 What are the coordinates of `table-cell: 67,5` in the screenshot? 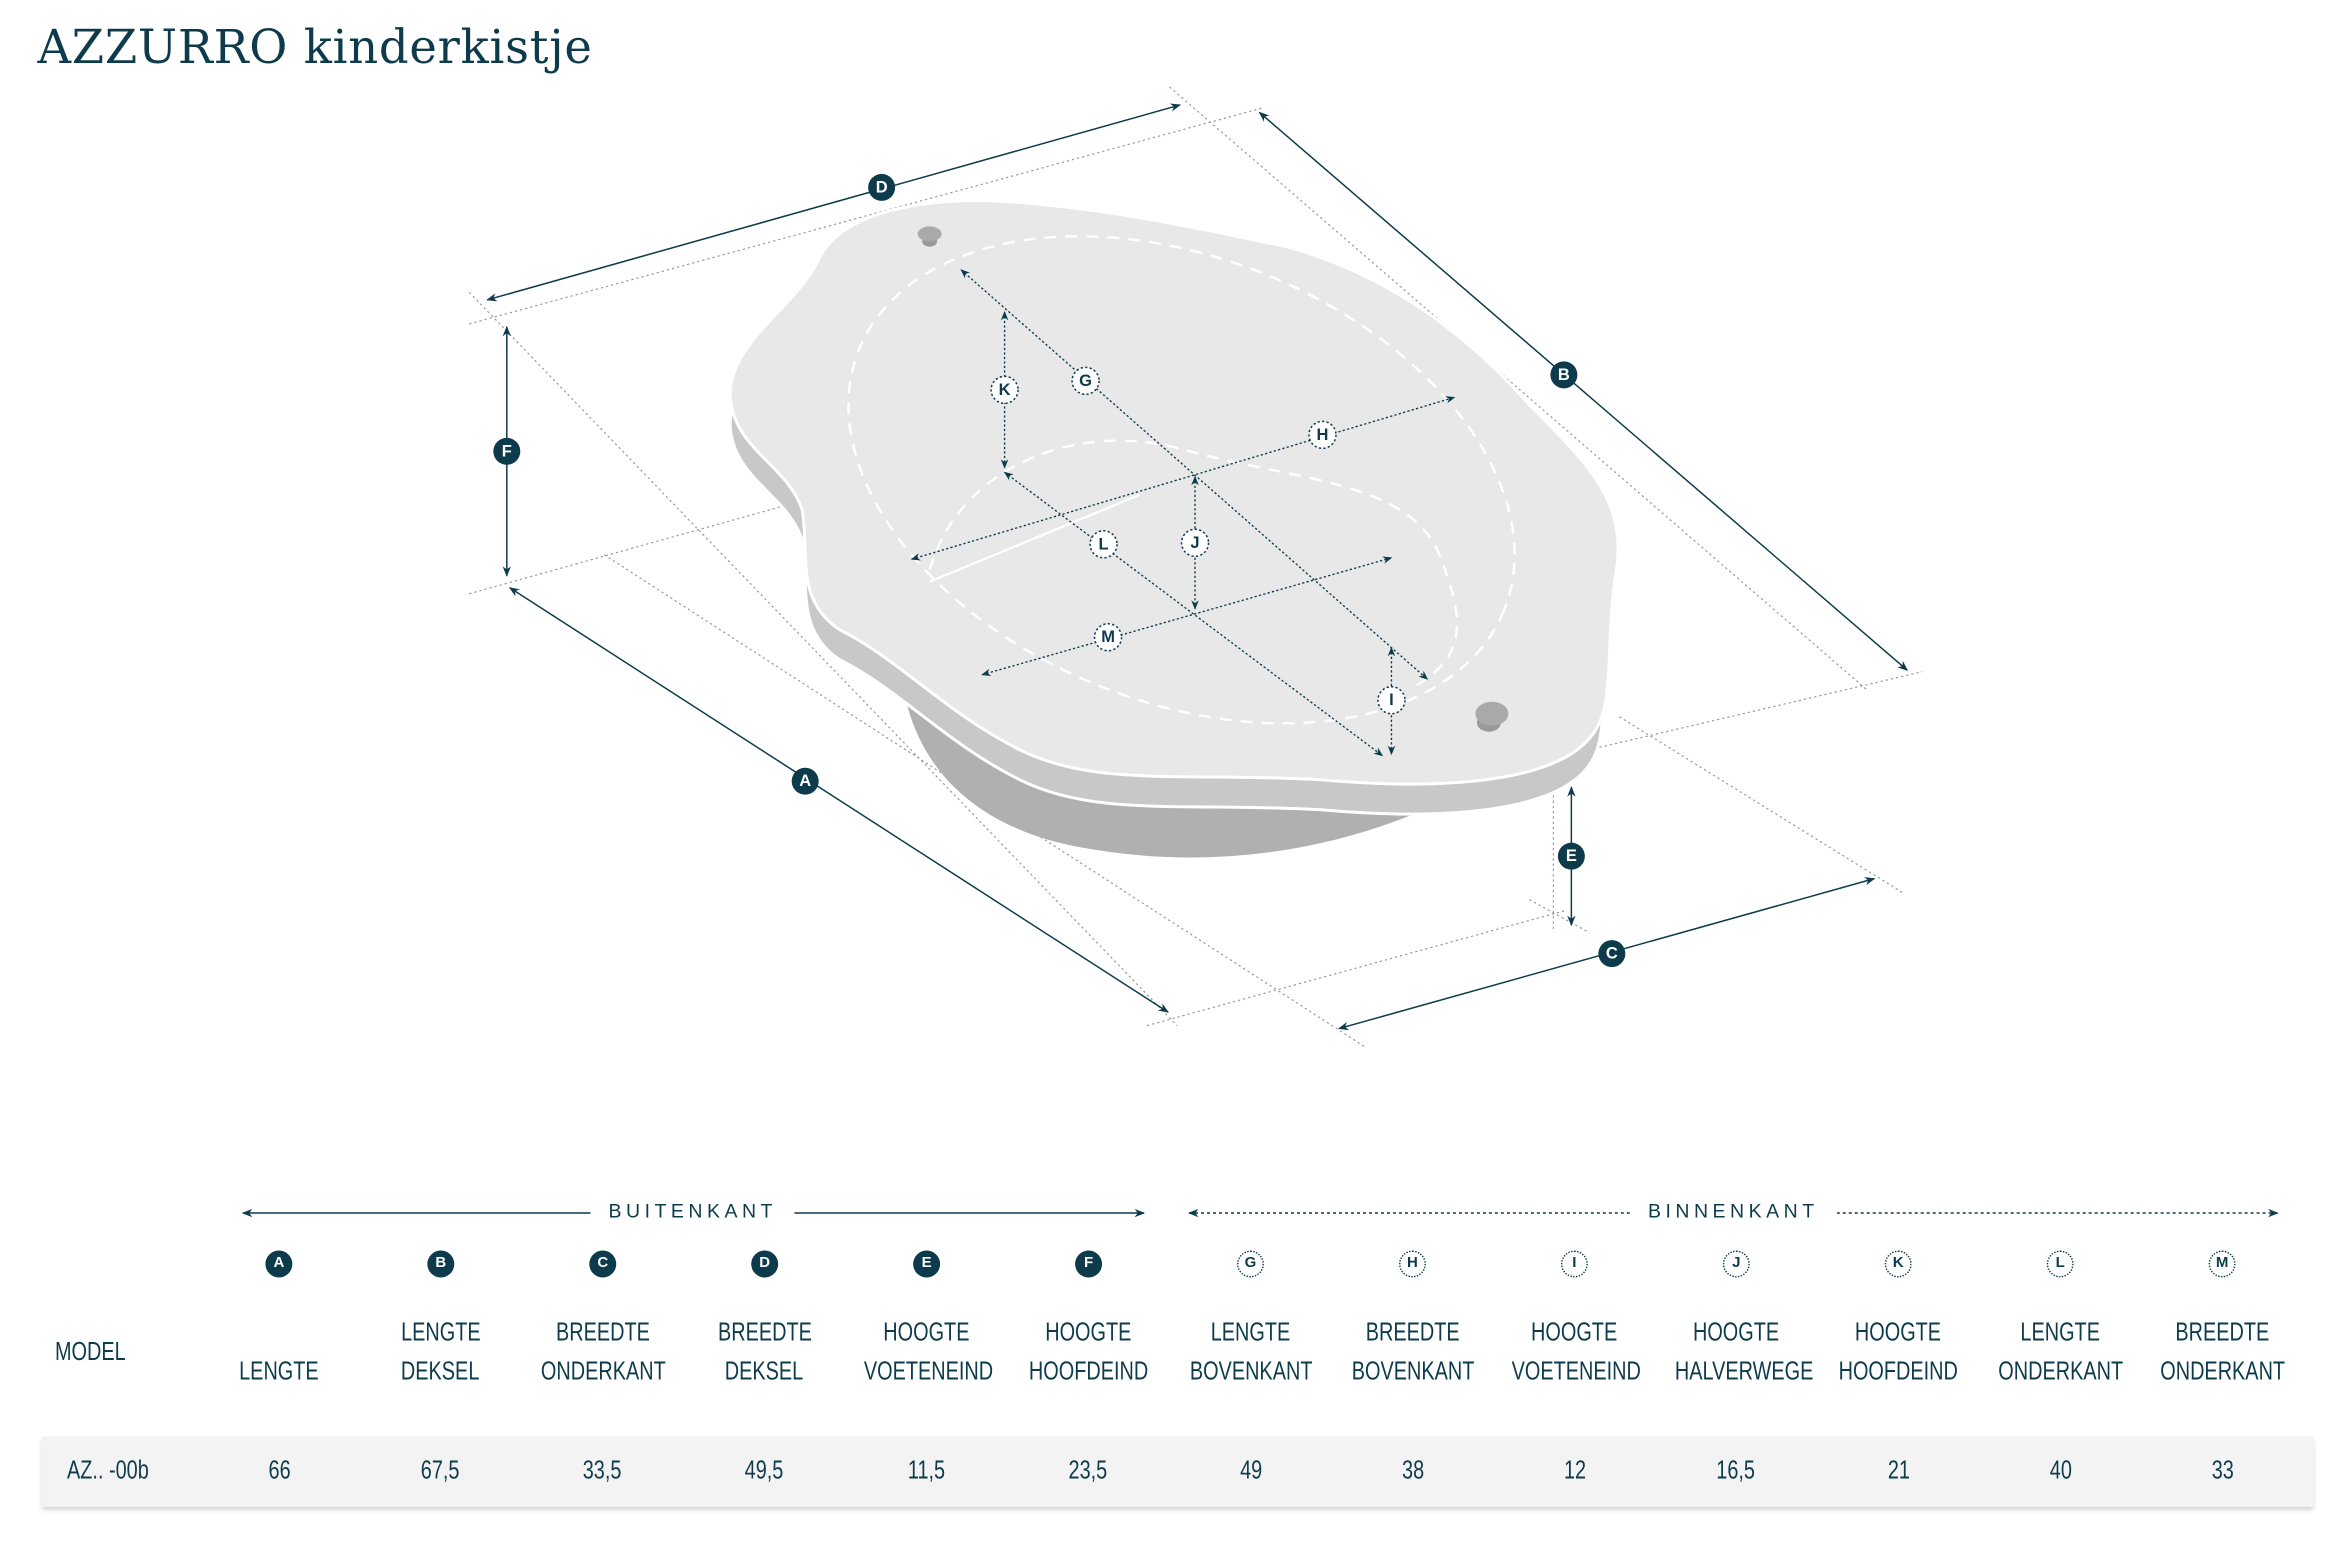 It's located at (441, 1470).